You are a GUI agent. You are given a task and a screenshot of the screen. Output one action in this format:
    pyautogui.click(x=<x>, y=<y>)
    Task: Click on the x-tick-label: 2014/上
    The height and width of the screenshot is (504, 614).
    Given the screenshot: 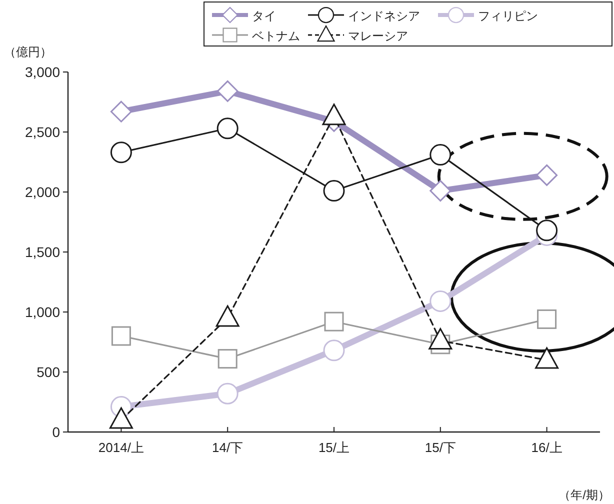 What is the action you would take?
    pyautogui.click(x=121, y=447)
    